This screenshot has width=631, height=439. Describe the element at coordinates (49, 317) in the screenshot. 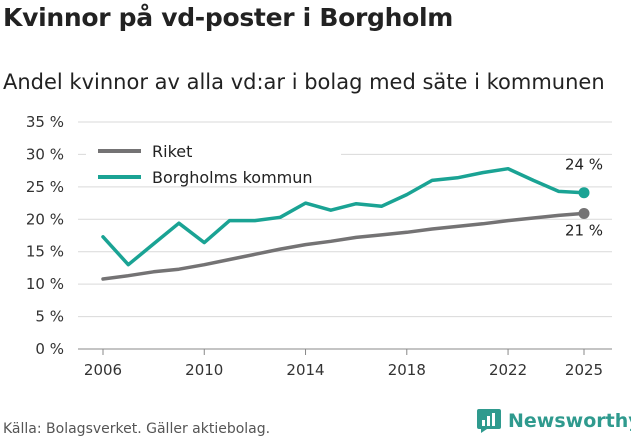

I see `y-tick-label: 5 %` at that location.